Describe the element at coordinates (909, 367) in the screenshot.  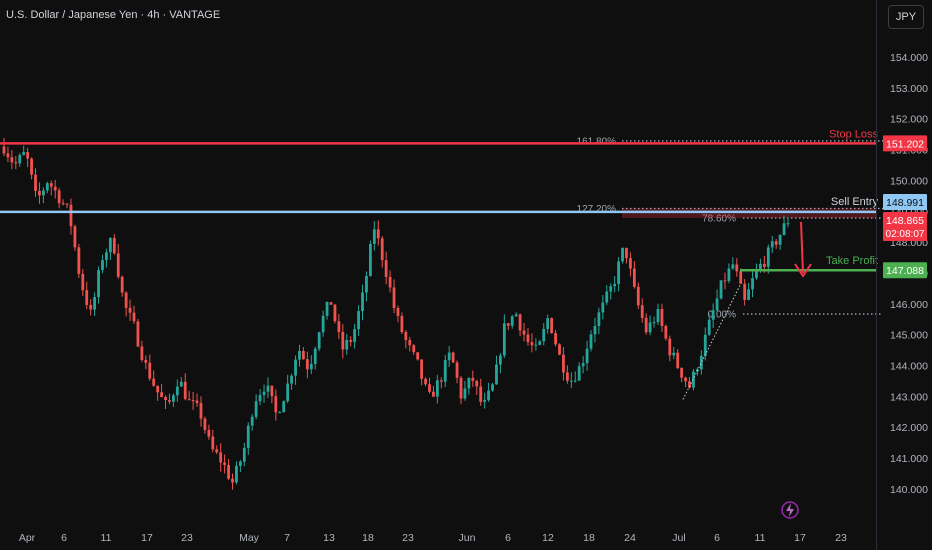
I see `y-tick-label: 144.000` at that location.